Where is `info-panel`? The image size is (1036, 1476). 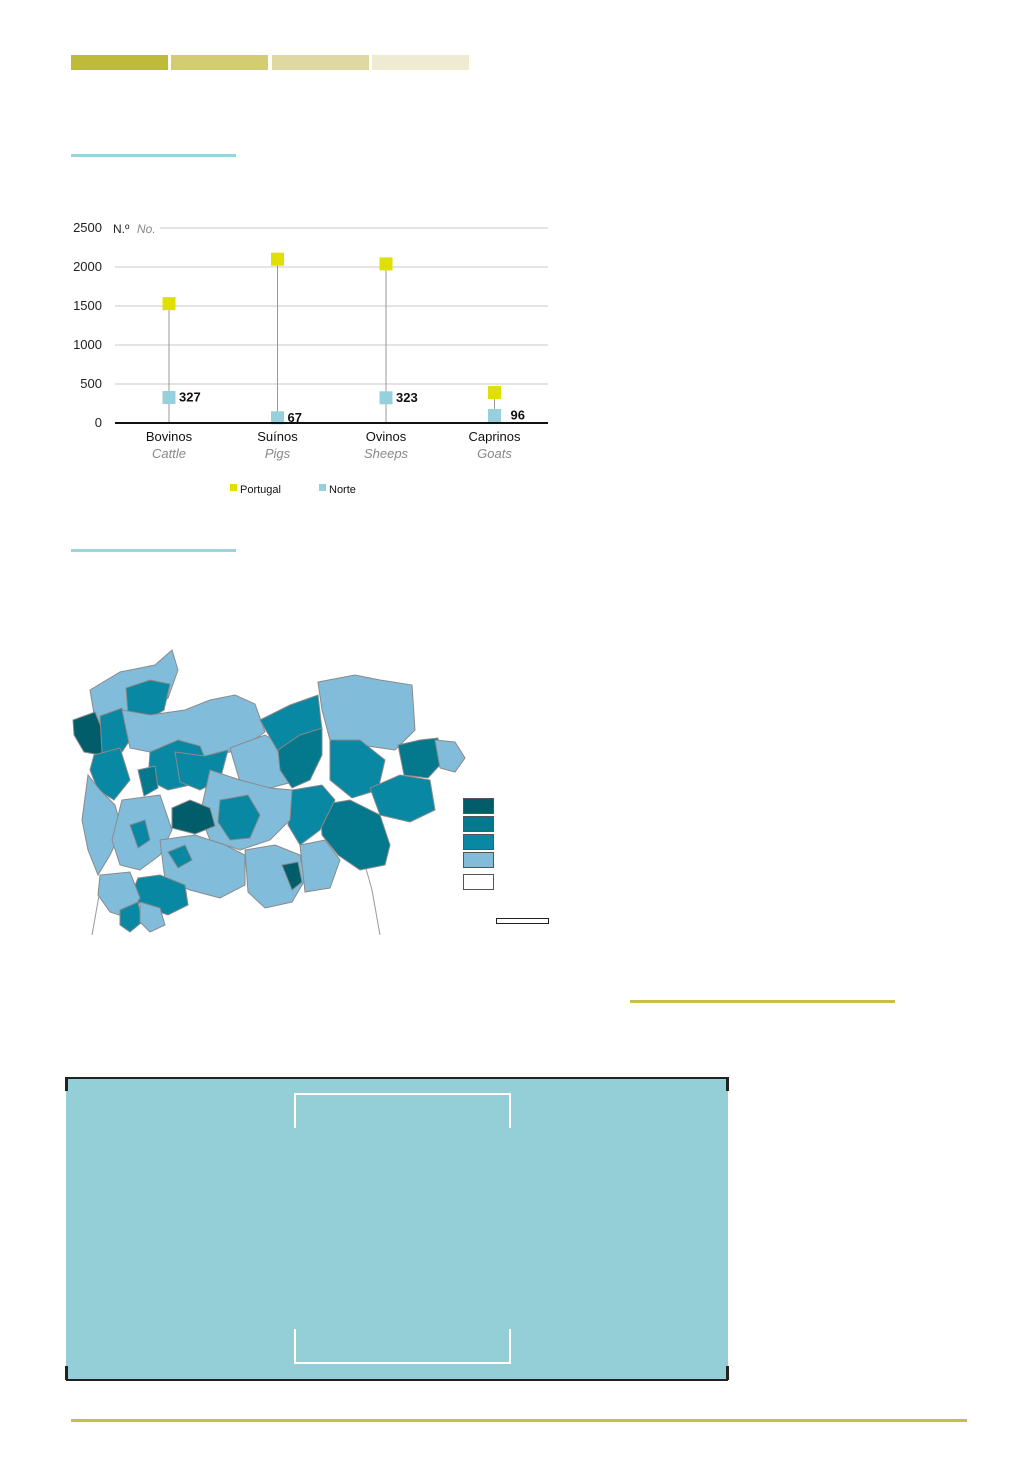
info-panel is located at coordinates (397, 1229).